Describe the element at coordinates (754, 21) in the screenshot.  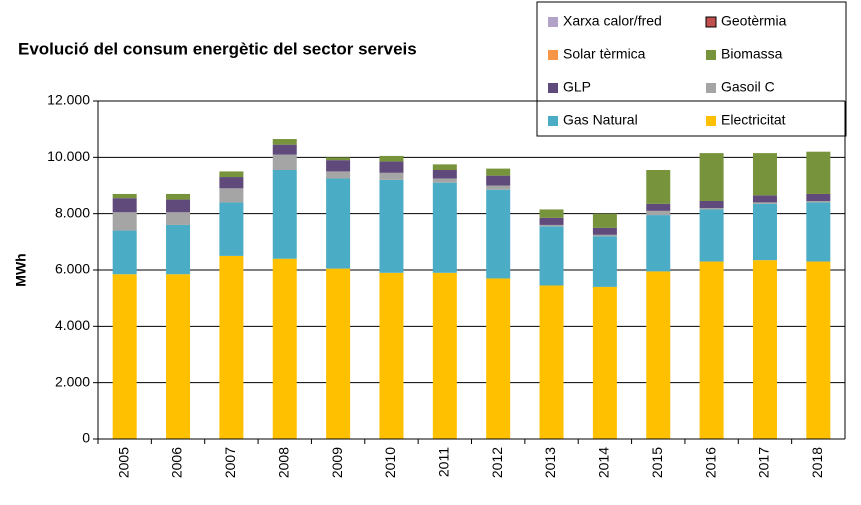
I see `legend-label: Geotèrmia` at that location.